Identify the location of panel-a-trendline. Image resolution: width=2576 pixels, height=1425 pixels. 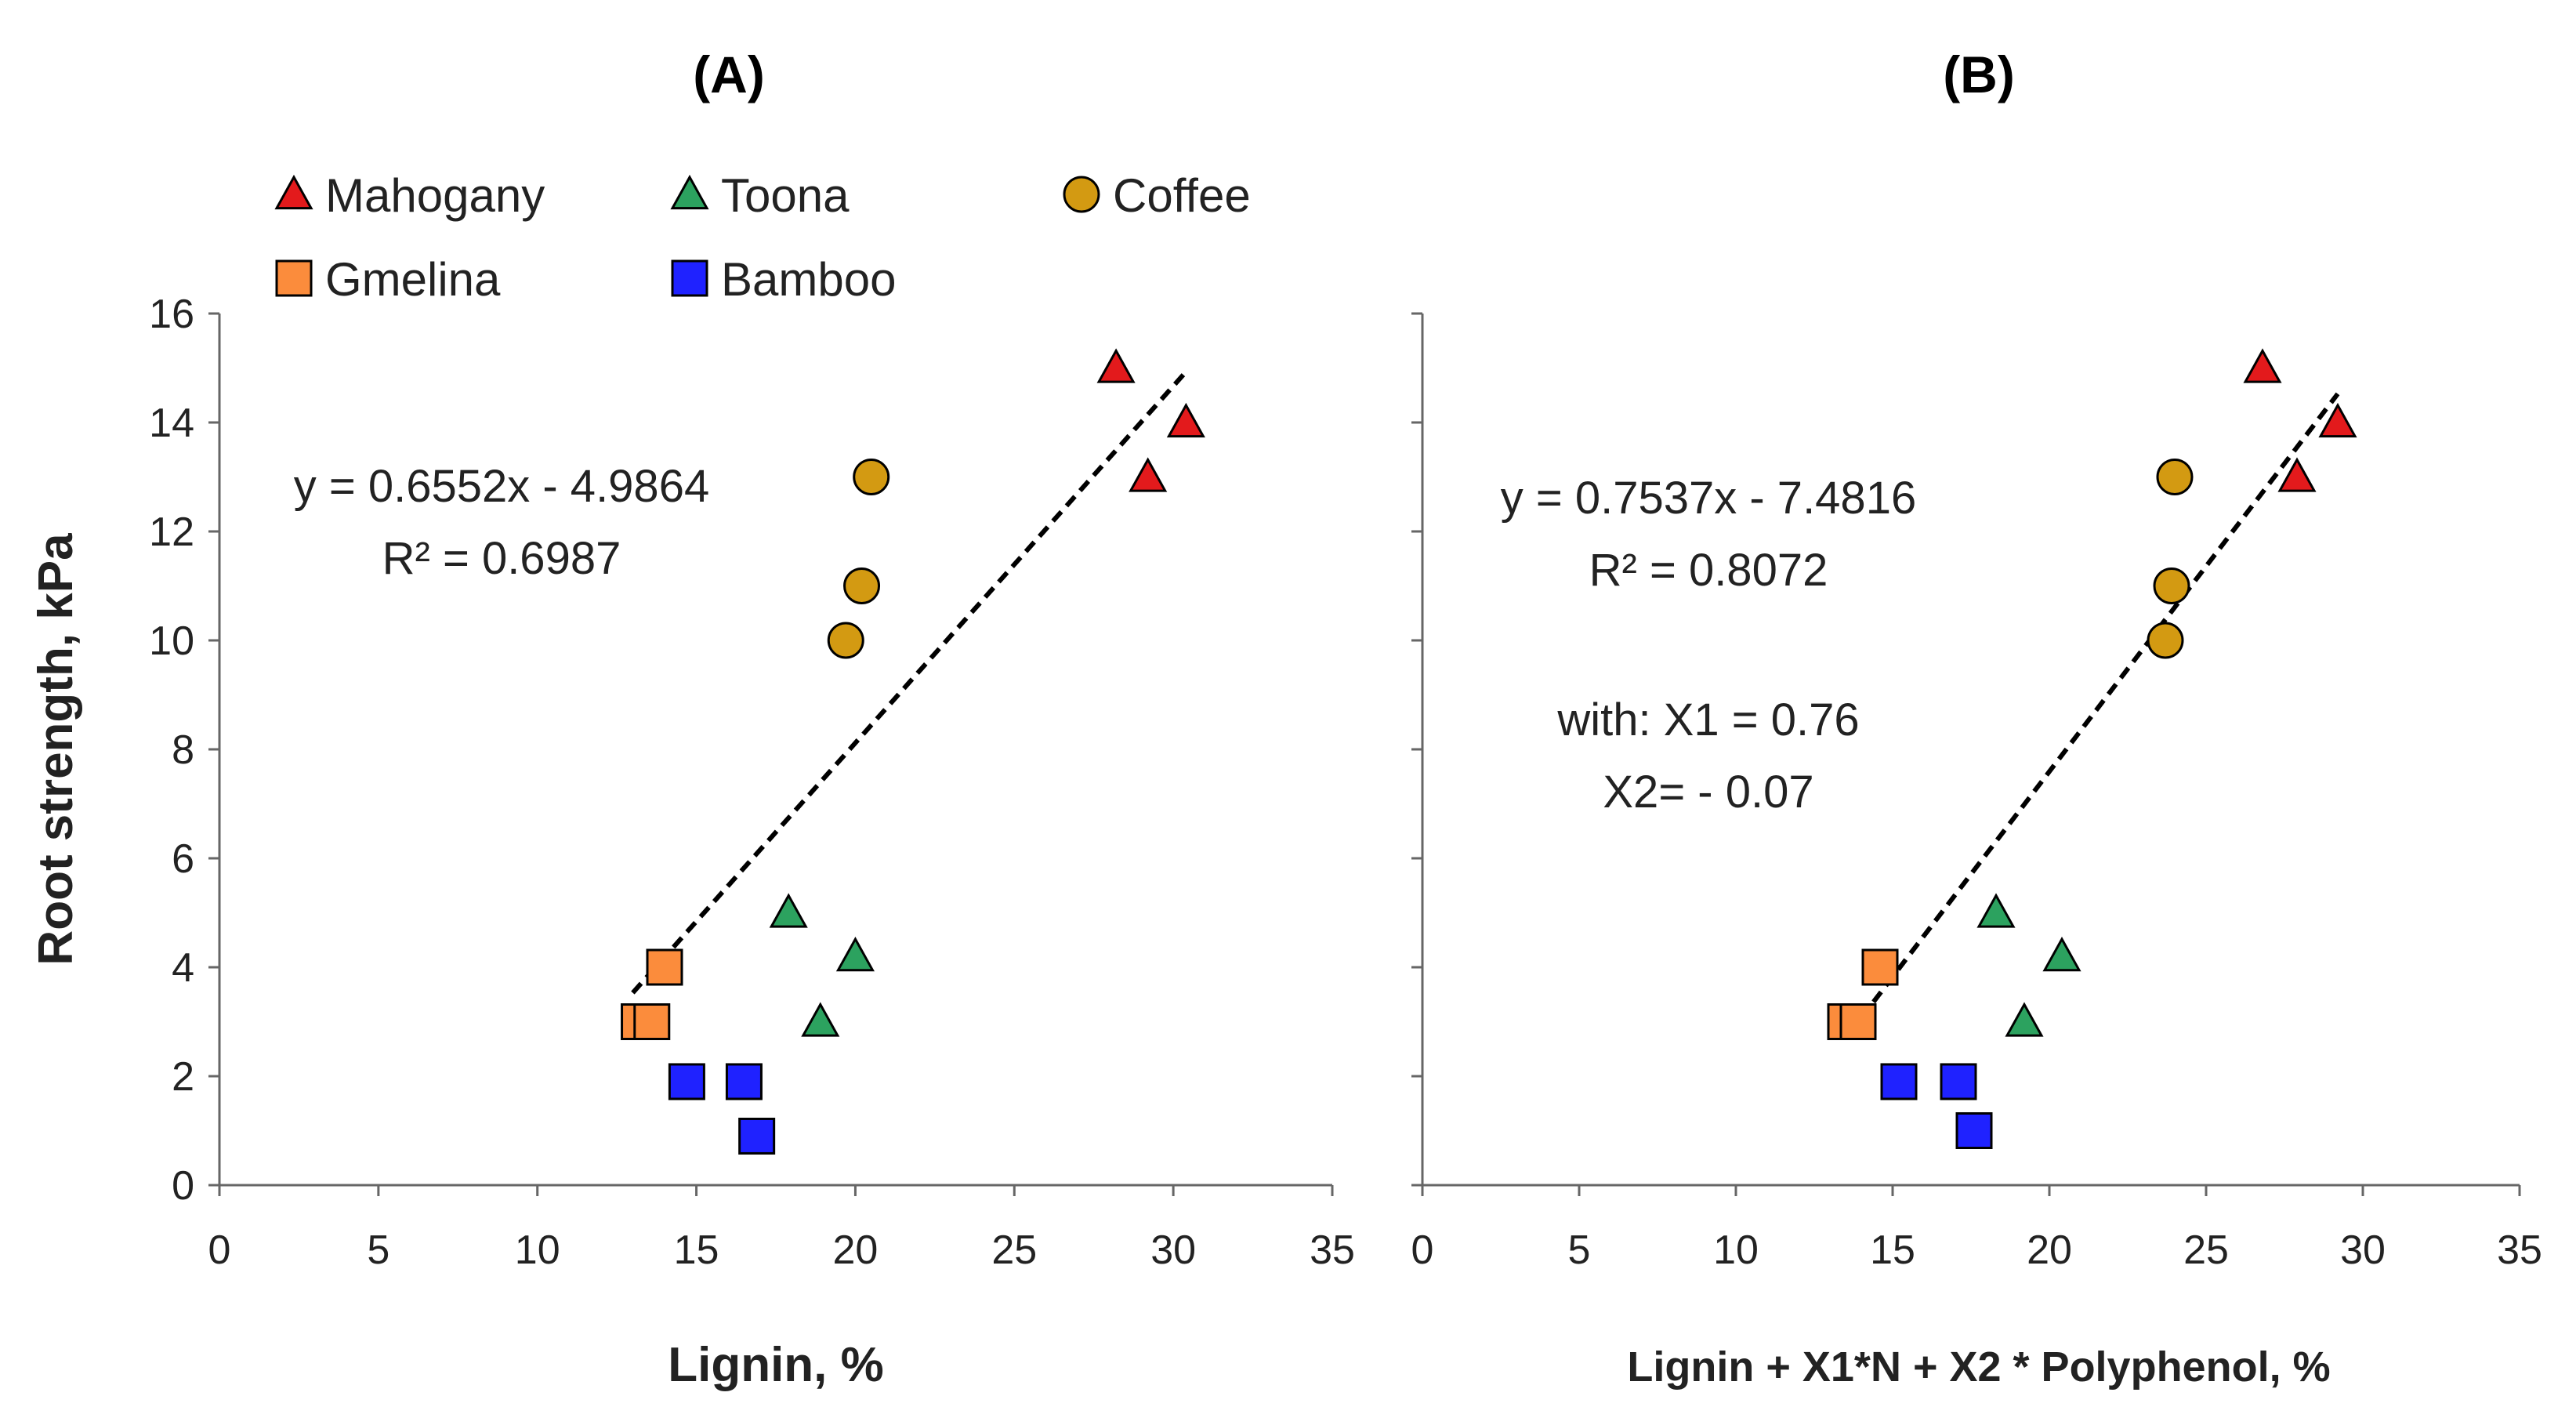
(909, 682).